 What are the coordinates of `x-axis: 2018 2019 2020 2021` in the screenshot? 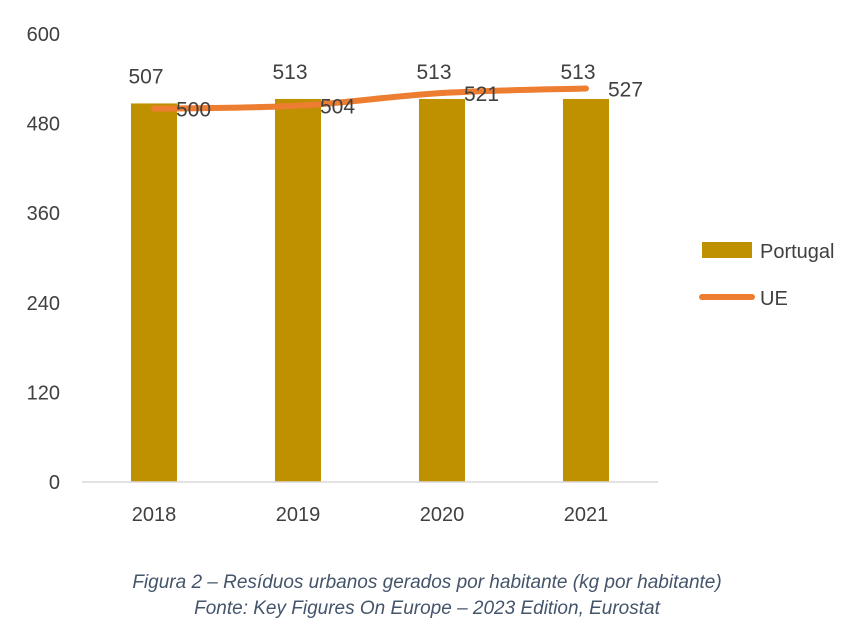 It's located at (370, 515).